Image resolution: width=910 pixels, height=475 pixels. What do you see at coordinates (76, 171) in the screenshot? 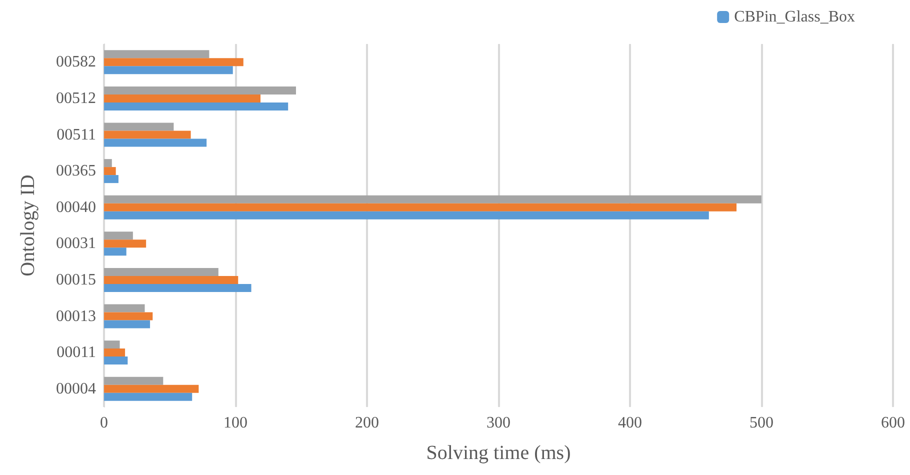
I see `y-tick-label: 00365` at bounding box center [76, 171].